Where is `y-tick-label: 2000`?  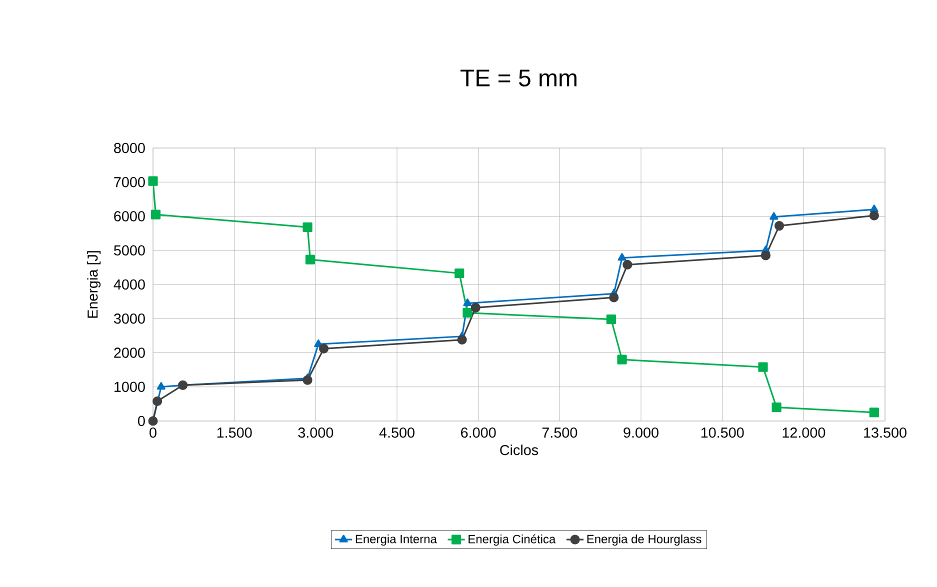
y-tick-label: 2000 is located at coordinates (129, 353).